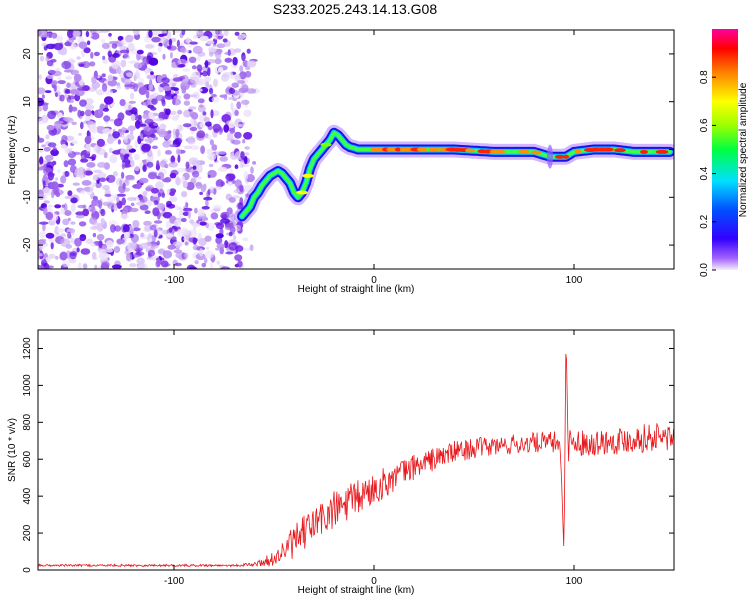  Describe the element at coordinates (356, 590) in the screenshot. I see `bottom-x-label: Height of straight line (km)` at that location.